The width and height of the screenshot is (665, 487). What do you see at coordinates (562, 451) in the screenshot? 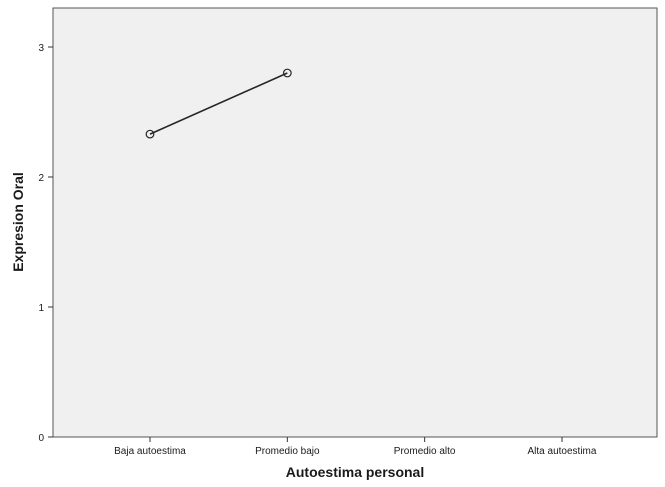
I see `x-tick-label: Alta autoestima` at bounding box center [562, 451].